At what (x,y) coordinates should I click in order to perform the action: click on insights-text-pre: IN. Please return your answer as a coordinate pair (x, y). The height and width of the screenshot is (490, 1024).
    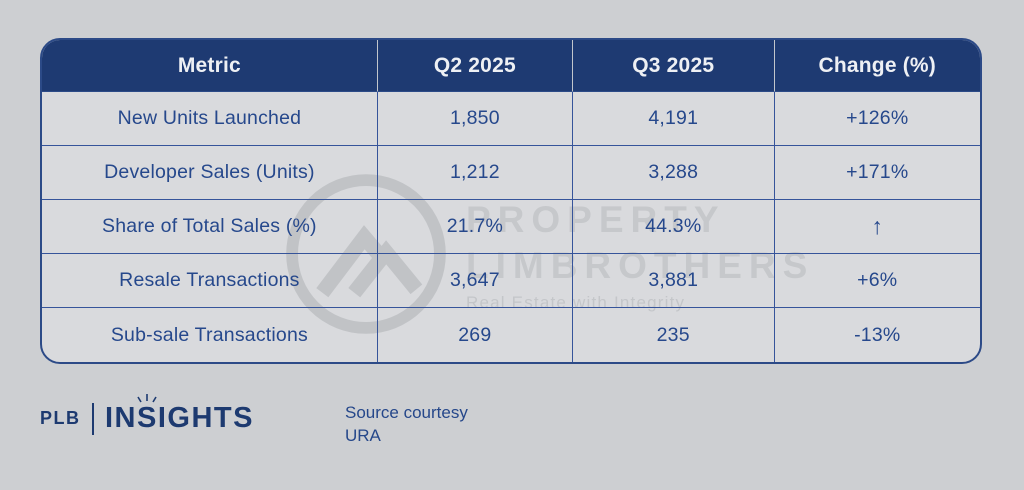
    Looking at the image, I should click on (121, 418).